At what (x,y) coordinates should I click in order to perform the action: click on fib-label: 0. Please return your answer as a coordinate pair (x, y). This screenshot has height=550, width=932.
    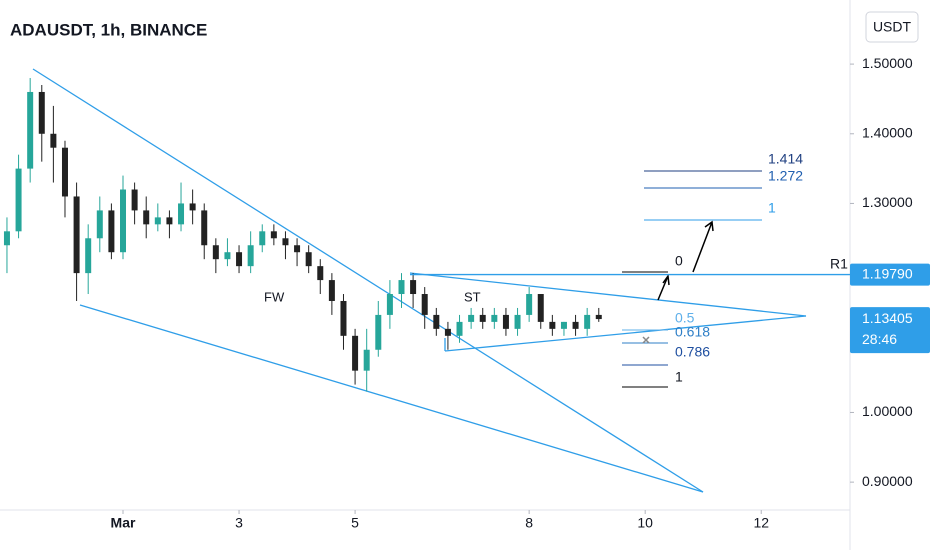
    Looking at the image, I should click on (679, 261).